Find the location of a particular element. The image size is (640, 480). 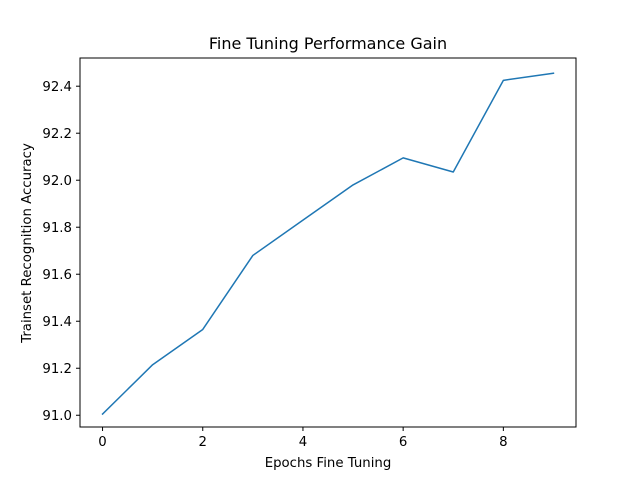

y-tick-label: 92.0 is located at coordinates (57, 181).